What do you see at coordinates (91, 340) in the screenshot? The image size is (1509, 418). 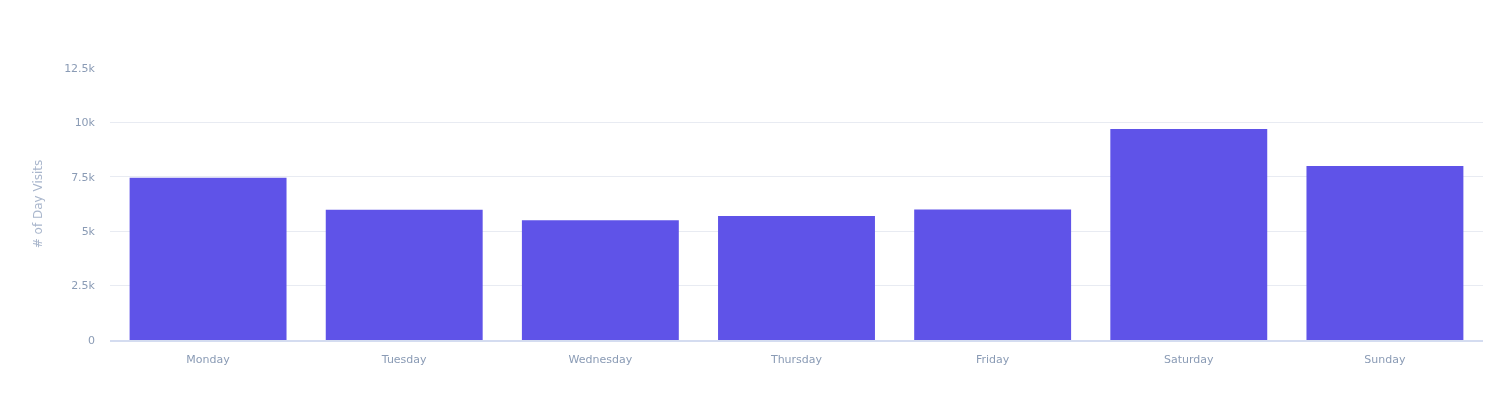 I see `y-tick-label: 0` at bounding box center [91, 340].